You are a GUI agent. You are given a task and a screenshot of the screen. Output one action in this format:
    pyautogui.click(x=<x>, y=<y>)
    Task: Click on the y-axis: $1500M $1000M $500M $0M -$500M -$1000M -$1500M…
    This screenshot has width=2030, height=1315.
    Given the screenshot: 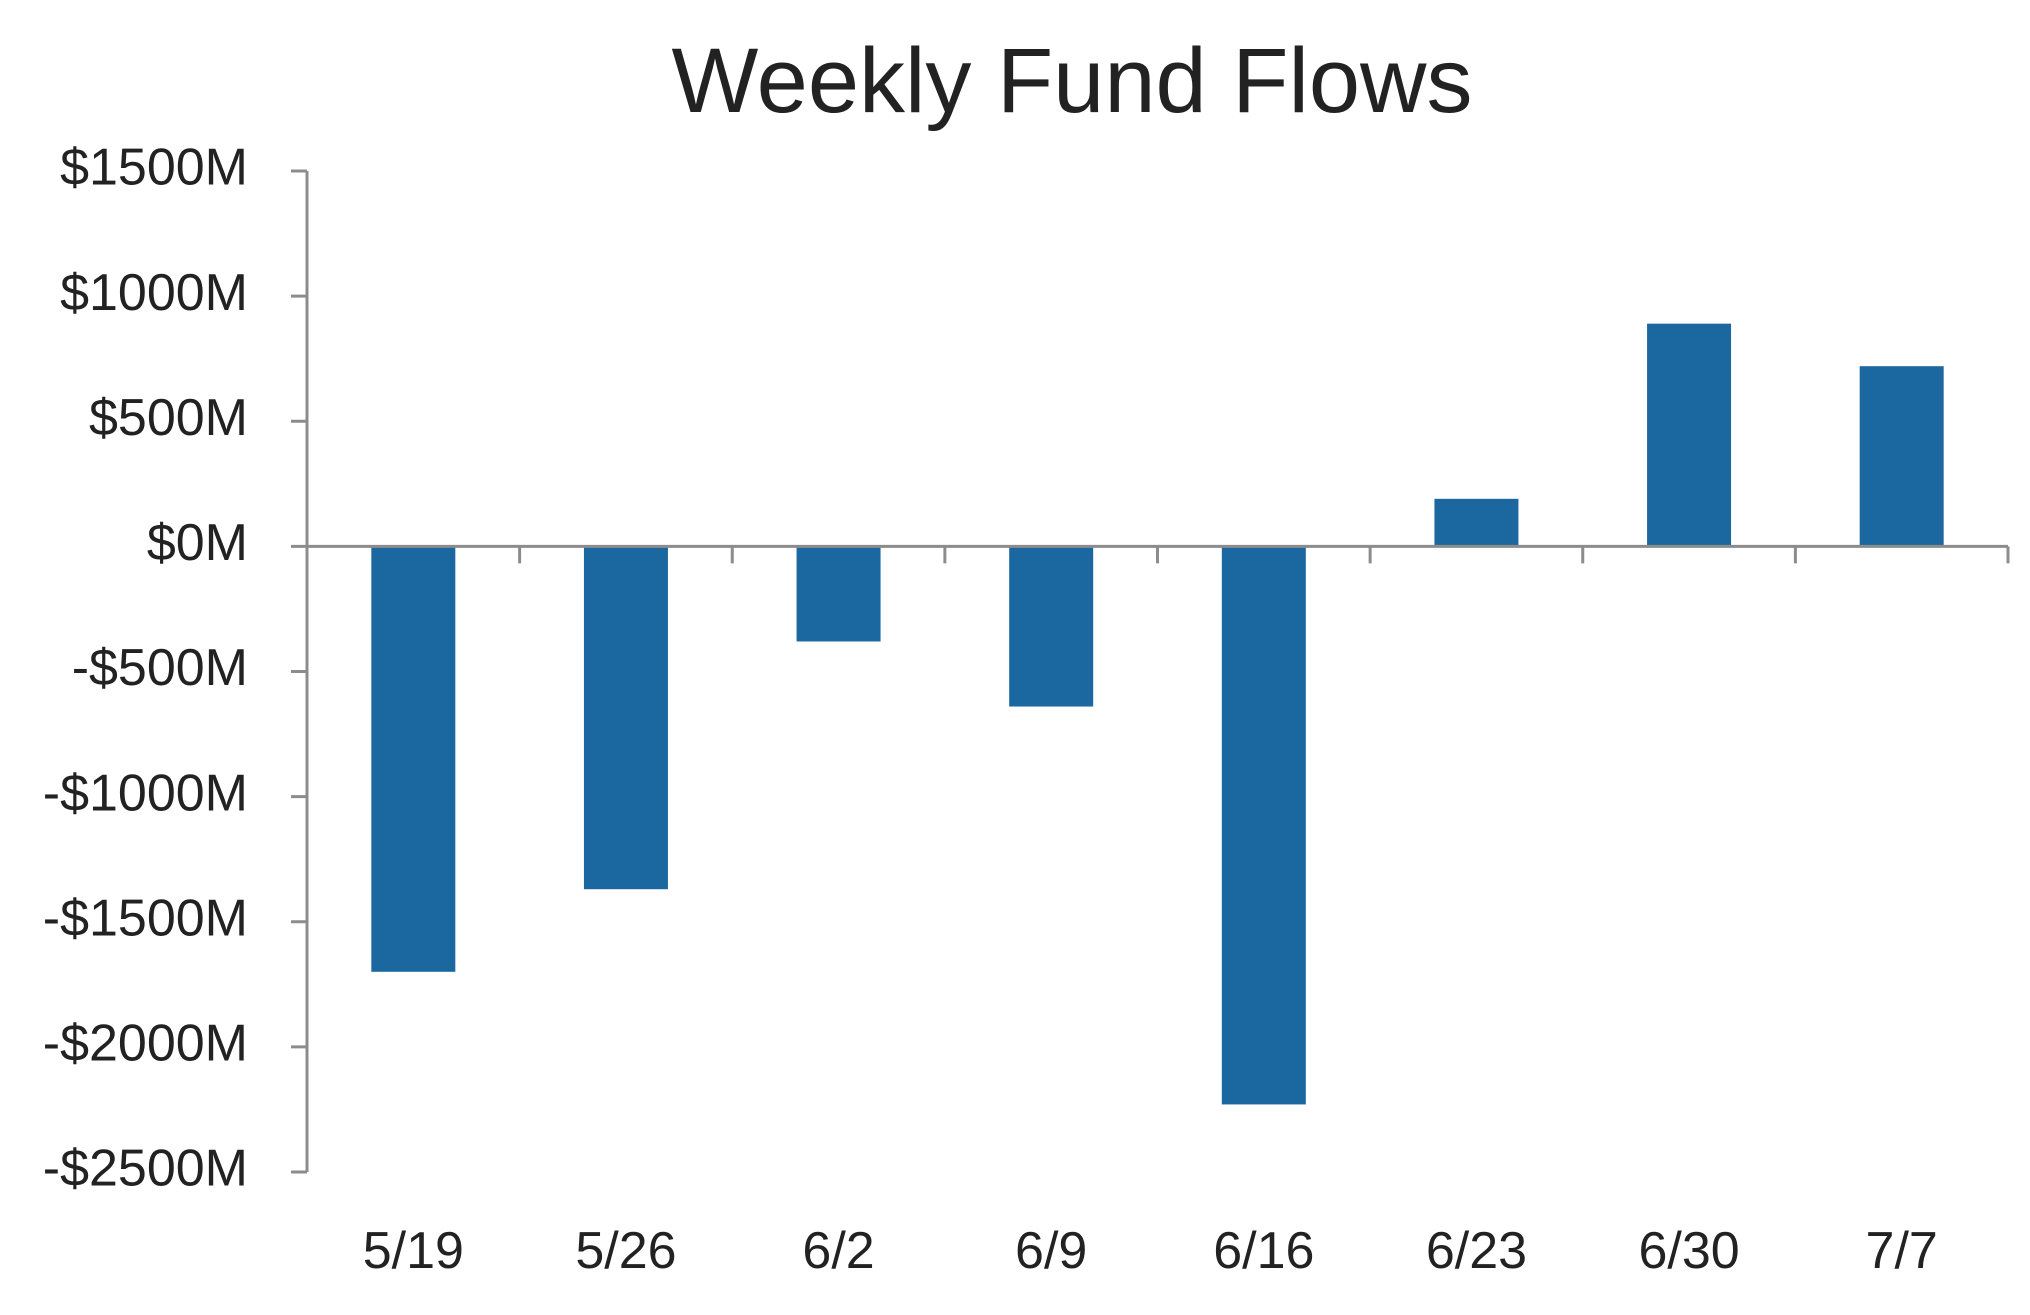 What is the action you would take?
    pyautogui.click(x=176, y=668)
    